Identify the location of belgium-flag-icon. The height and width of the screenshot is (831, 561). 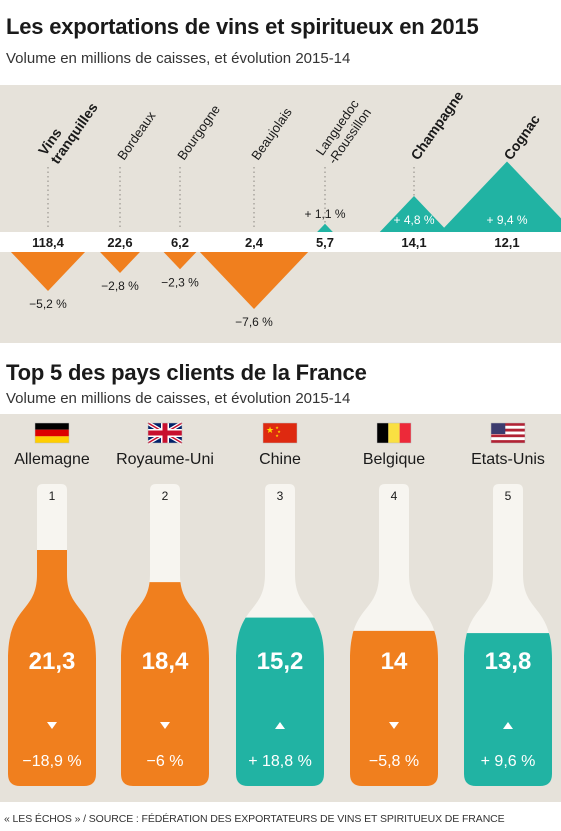
(394, 433).